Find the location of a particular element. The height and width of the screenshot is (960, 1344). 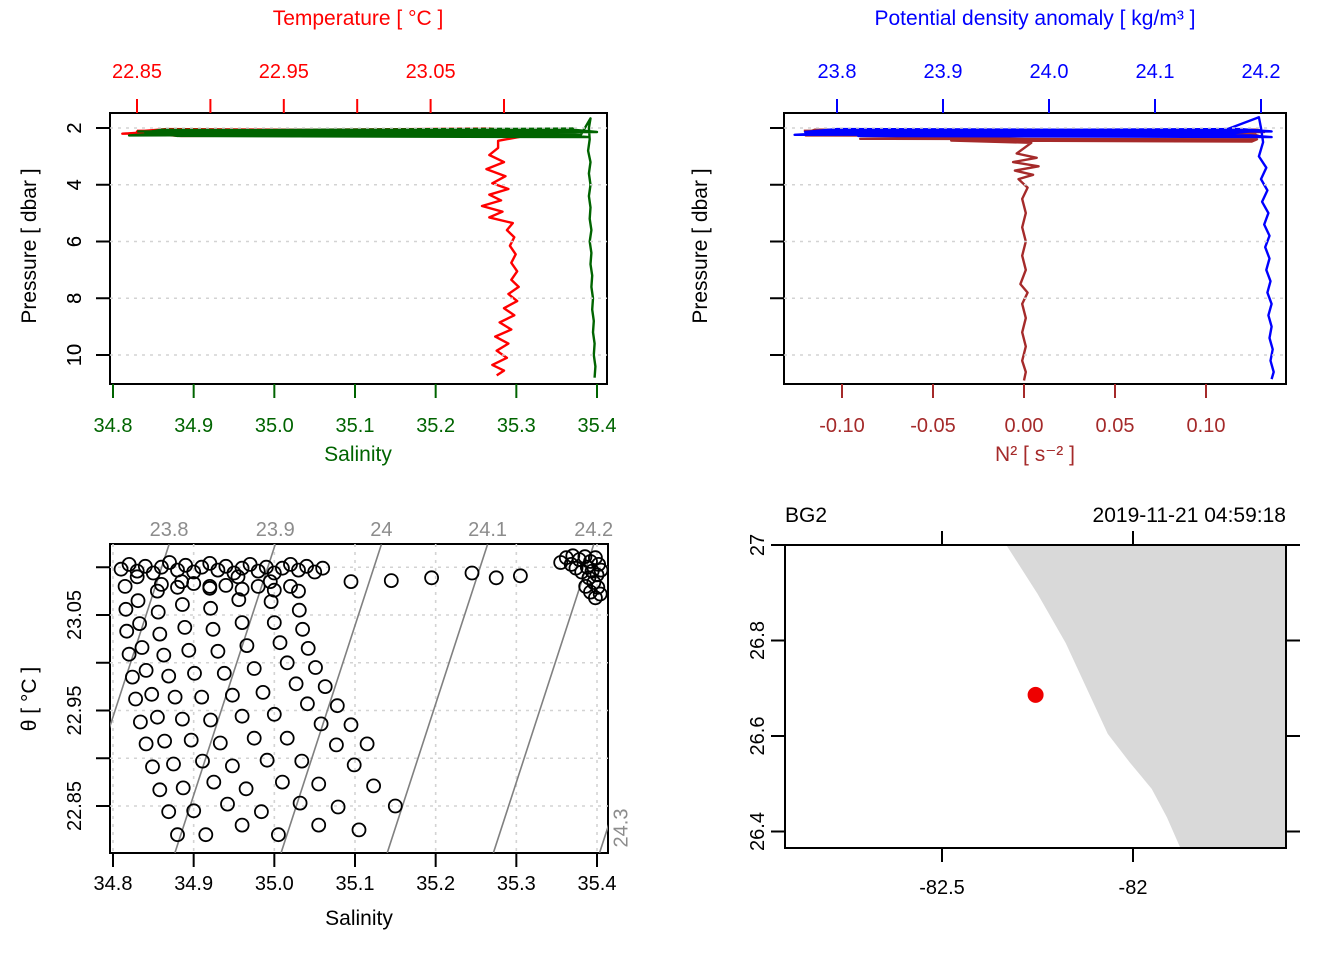

svg-text: 24.0 is located at coordinates (1049, 72).